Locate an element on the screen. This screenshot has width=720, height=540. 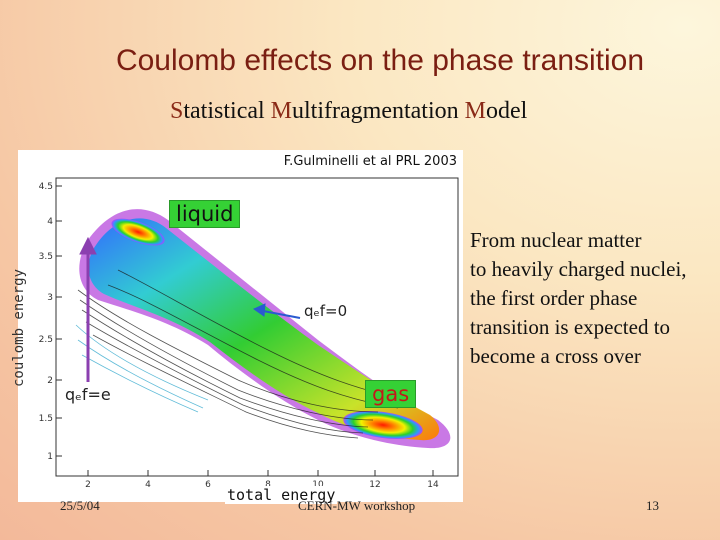
contour-lines is located at coordinates (243, 354).